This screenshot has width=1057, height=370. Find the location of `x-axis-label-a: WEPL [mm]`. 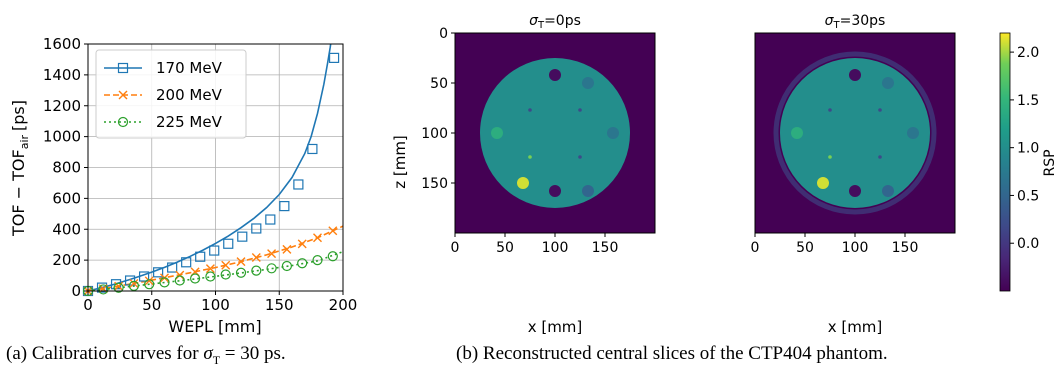

x-axis-label-a: WEPL [mm] is located at coordinates (214, 326).